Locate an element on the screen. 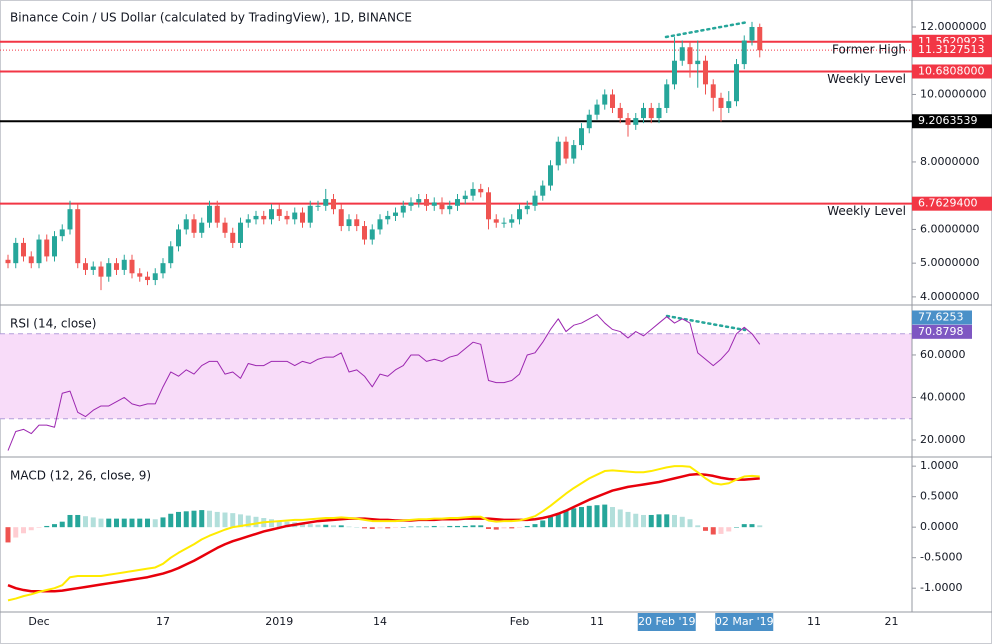 Image resolution: width=992 pixels, height=644 pixels. y-tick-label: 40.0000 is located at coordinates (943, 396).